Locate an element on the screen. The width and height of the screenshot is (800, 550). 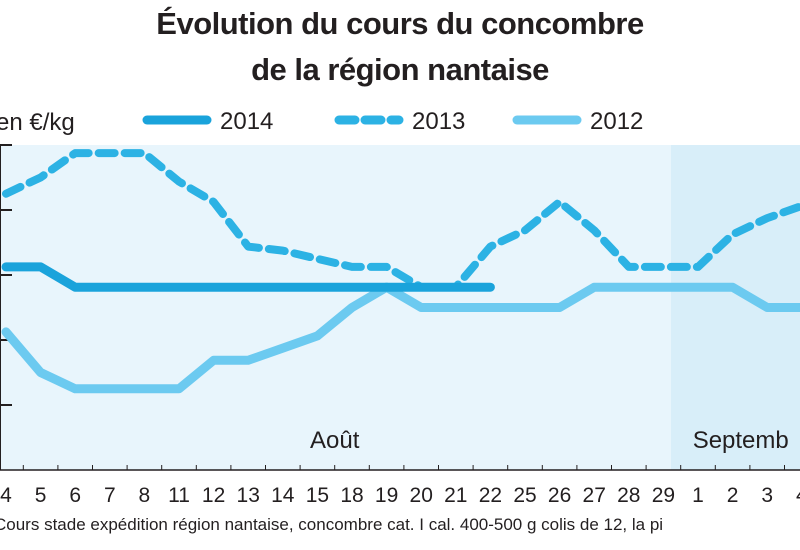
x-tick-label: 13 is located at coordinates (248, 495).